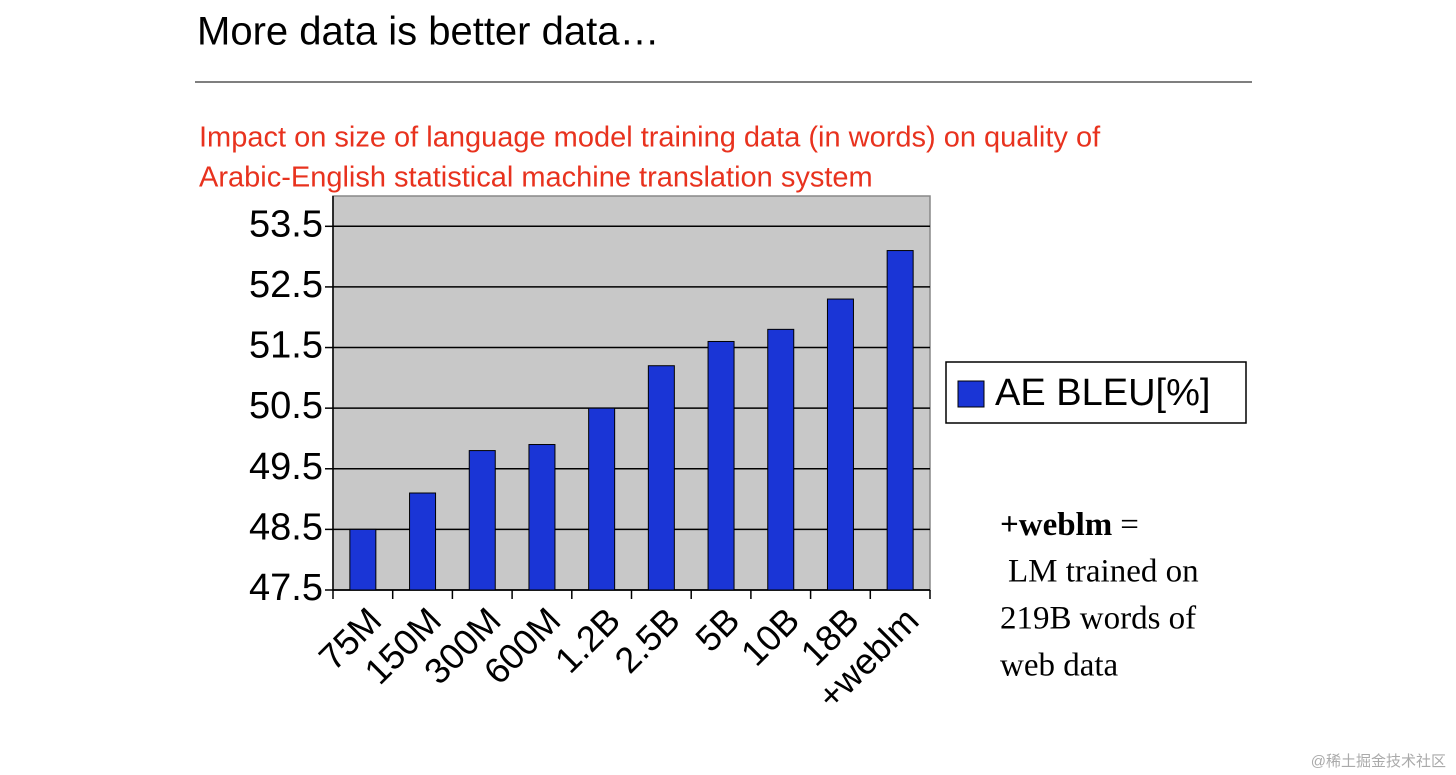 The height and width of the screenshot is (775, 1456). What do you see at coordinates (1129, 525) in the screenshot?
I see `annotation-text: =` at bounding box center [1129, 525].